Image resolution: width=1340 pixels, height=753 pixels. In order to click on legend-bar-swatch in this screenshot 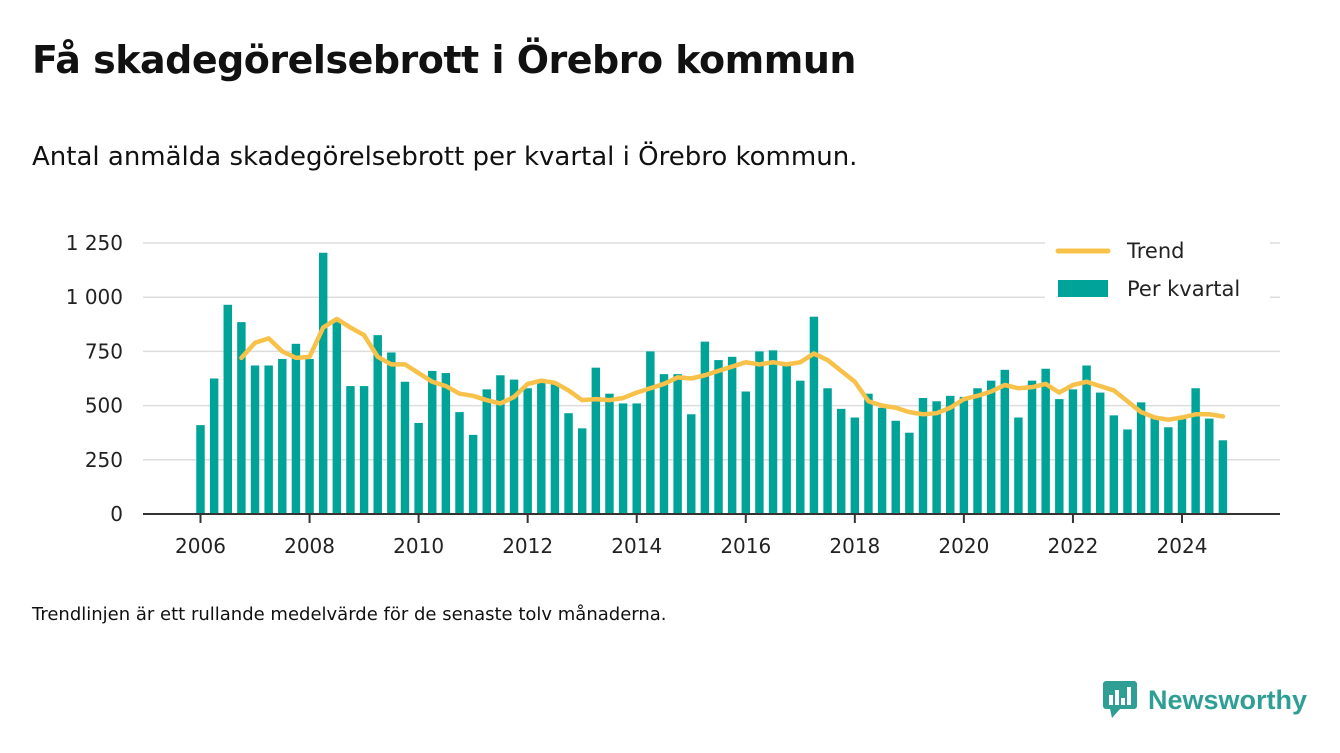, I will do `click(1083, 288)`.